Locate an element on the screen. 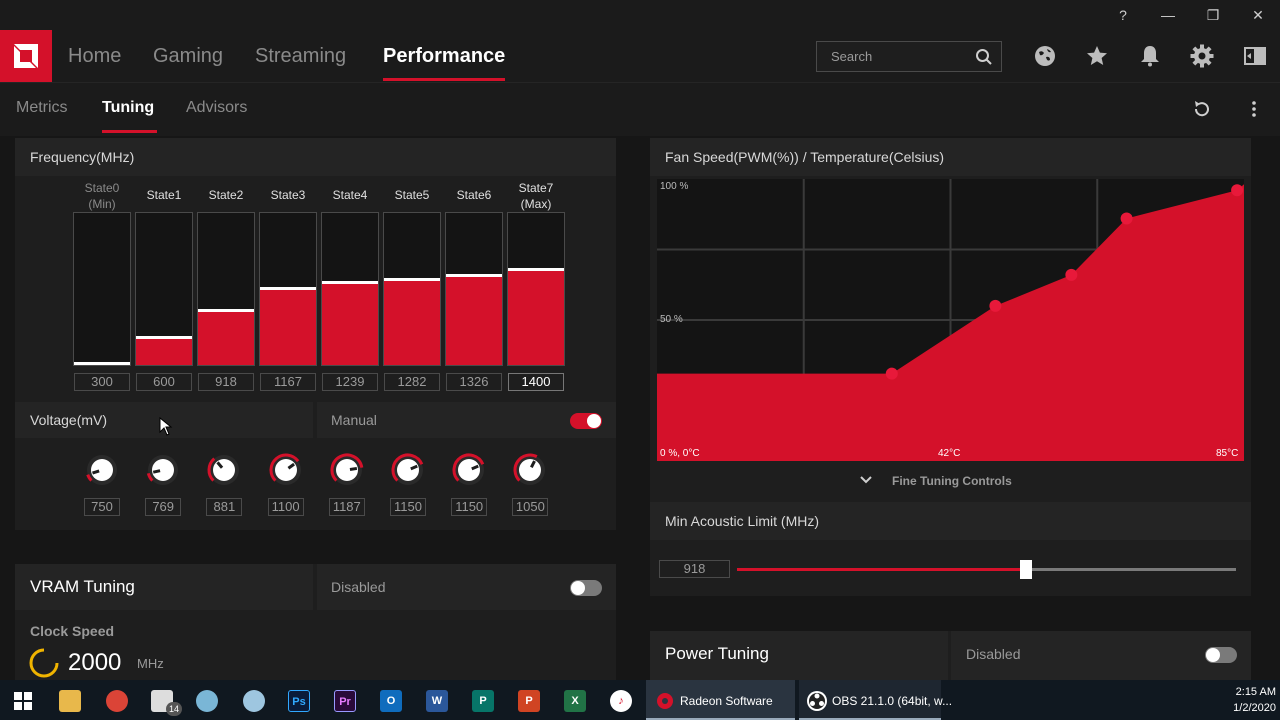  restore-button: ❐ is located at coordinates (1213, 15).